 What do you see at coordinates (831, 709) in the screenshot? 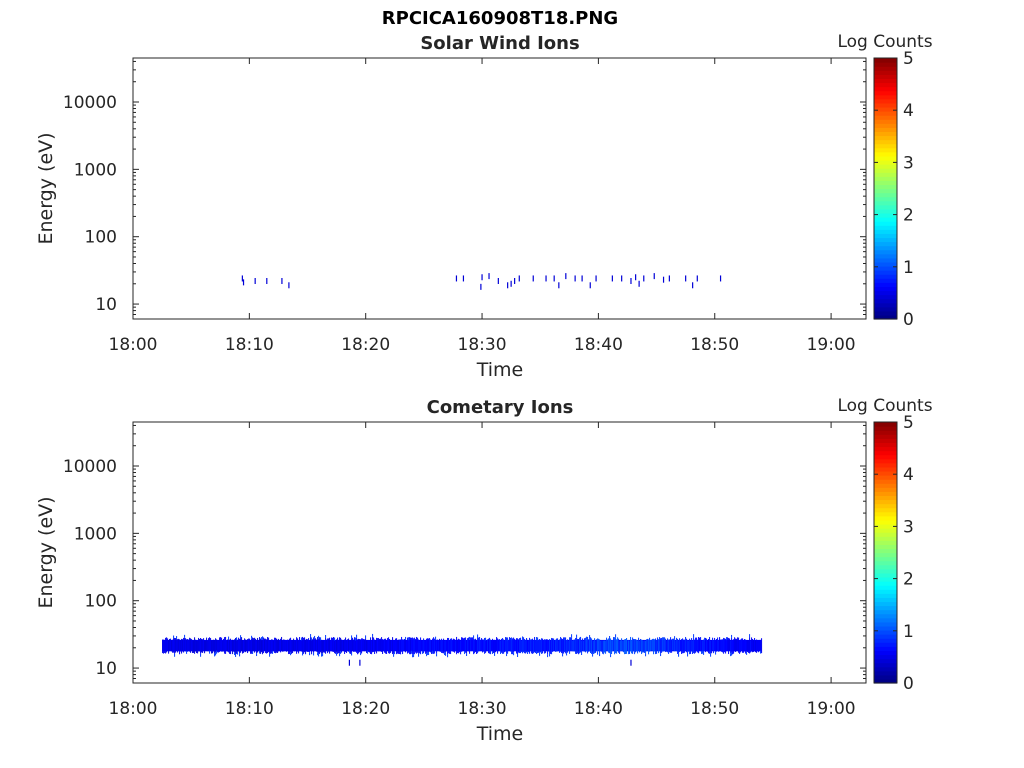
I see `x-tick-label: 19:00` at bounding box center [831, 709].